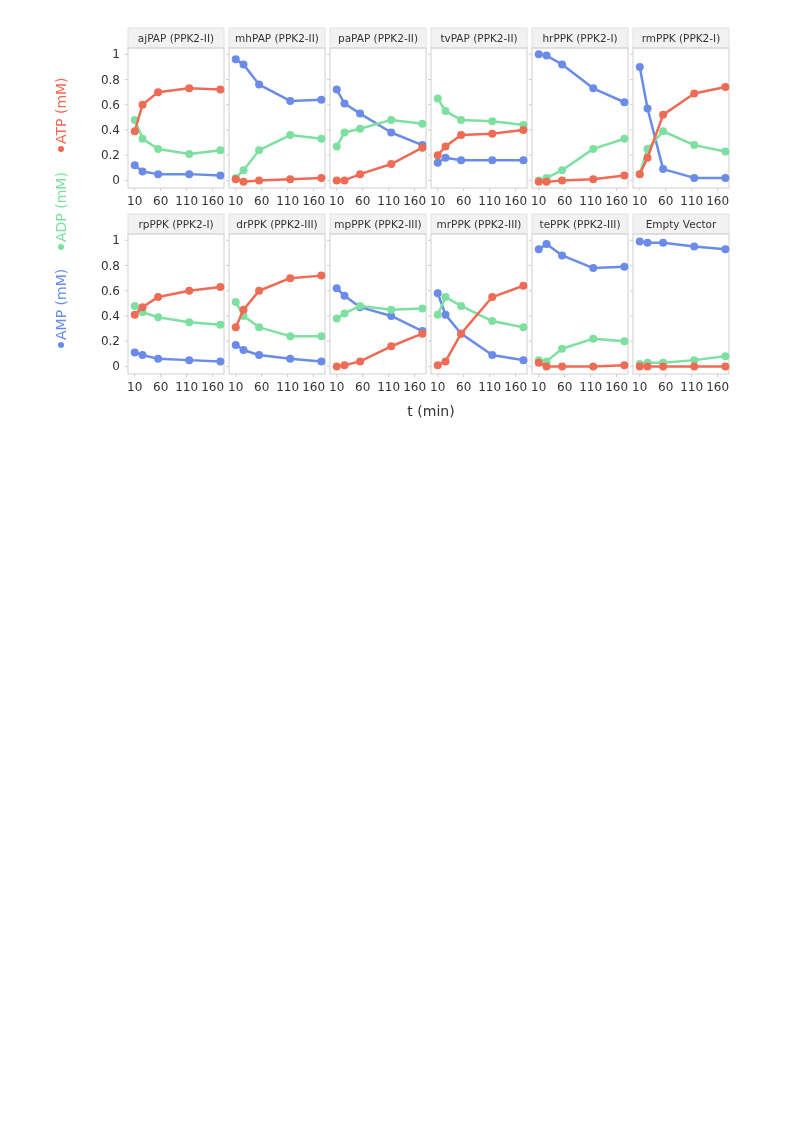  Describe the element at coordinates (110, 315) in the screenshot. I see `y-tick-label: 0.4` at that location.